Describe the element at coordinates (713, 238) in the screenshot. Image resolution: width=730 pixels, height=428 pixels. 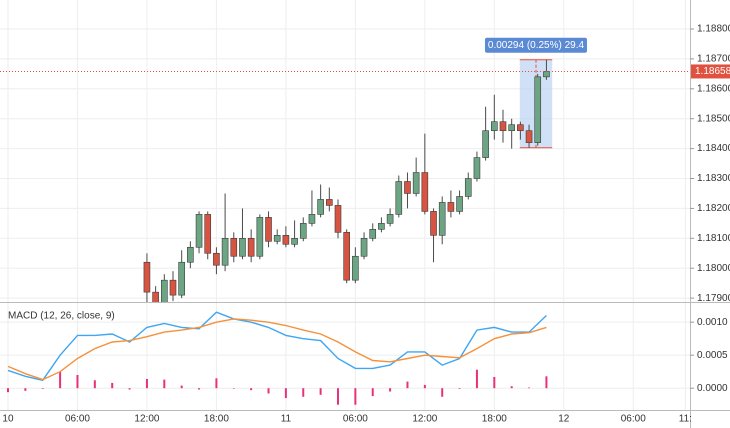
I see `y-tick-label: 1.18100` at that location.